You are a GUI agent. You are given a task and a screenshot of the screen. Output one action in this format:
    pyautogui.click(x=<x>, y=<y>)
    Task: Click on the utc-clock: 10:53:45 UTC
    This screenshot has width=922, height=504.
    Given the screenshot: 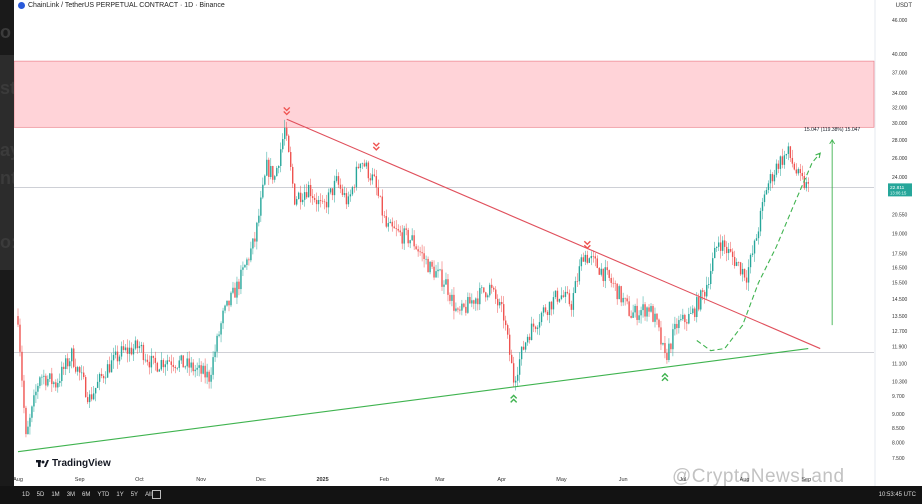 What is the action you would take?
    pyautogui.click(x=897, y=495)
    